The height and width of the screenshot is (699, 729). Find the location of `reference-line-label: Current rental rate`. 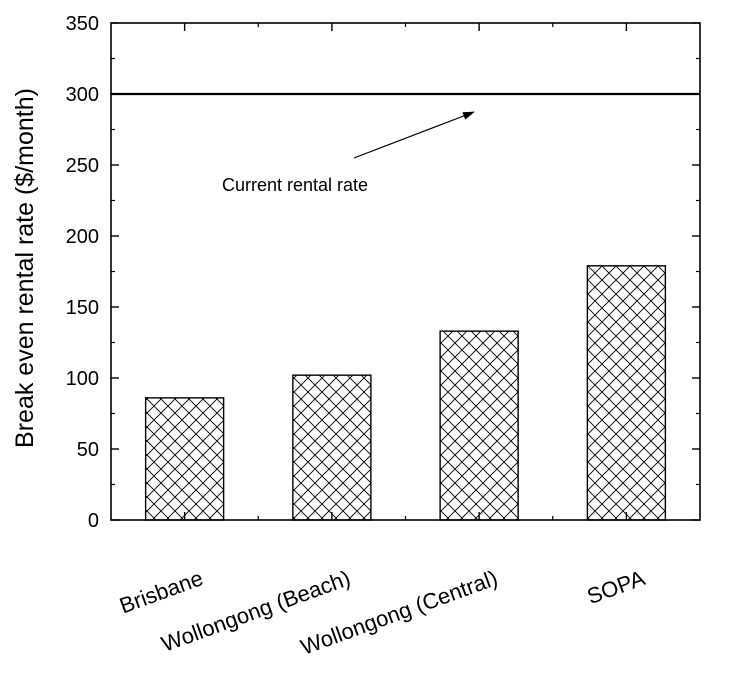

reference-line-label: Current rental rate is located at coordinates (295, 185).